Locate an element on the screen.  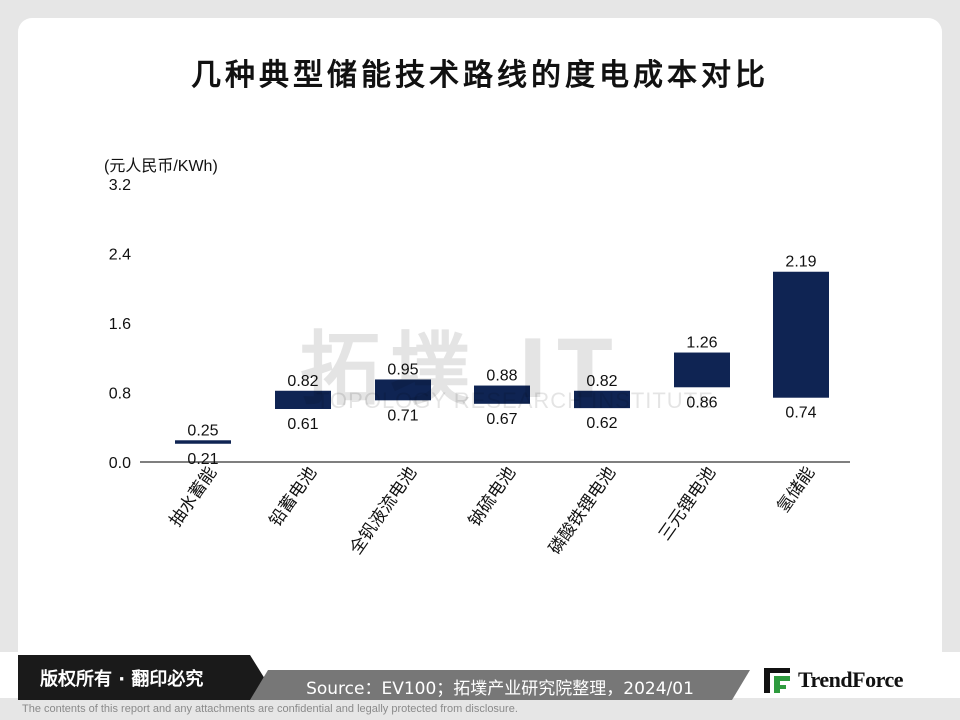
bar-low-label: 0.21 is located at coordinates (202, 459).